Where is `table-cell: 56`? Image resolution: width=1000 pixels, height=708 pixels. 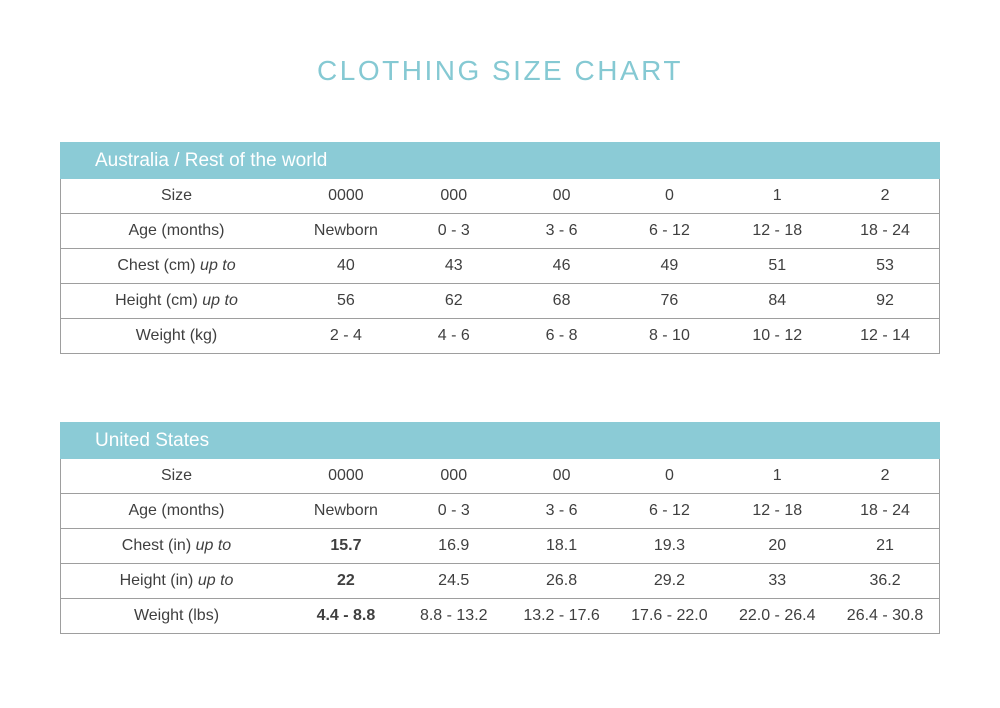 table-cell: 56 is located at coordinates (346, 300).